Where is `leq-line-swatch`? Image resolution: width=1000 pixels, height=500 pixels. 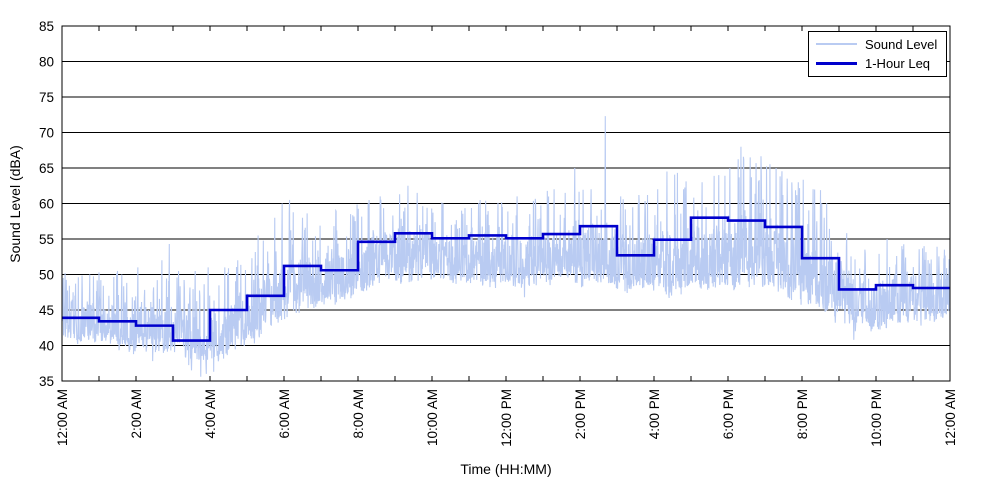
leq-line-swatch is located at coordinates (836, 64).